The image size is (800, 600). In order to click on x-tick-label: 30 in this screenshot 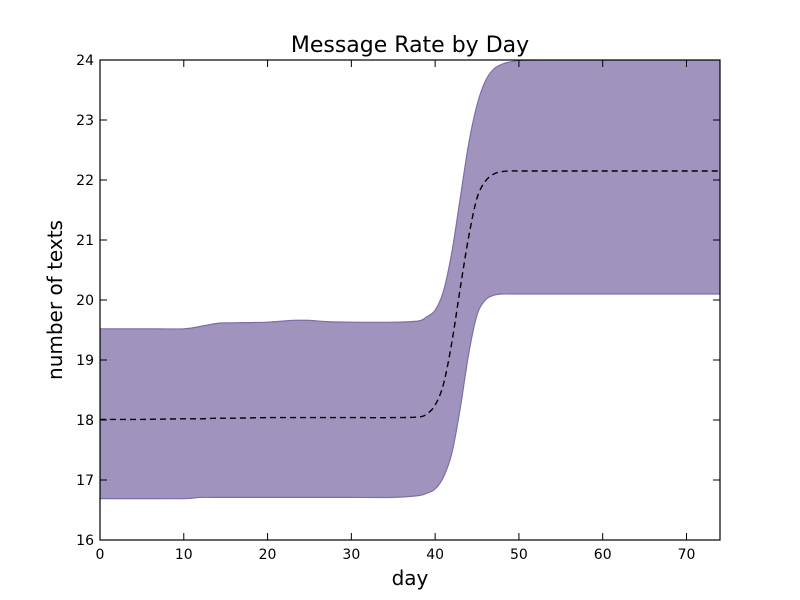, I will do `click(351, 555)`.